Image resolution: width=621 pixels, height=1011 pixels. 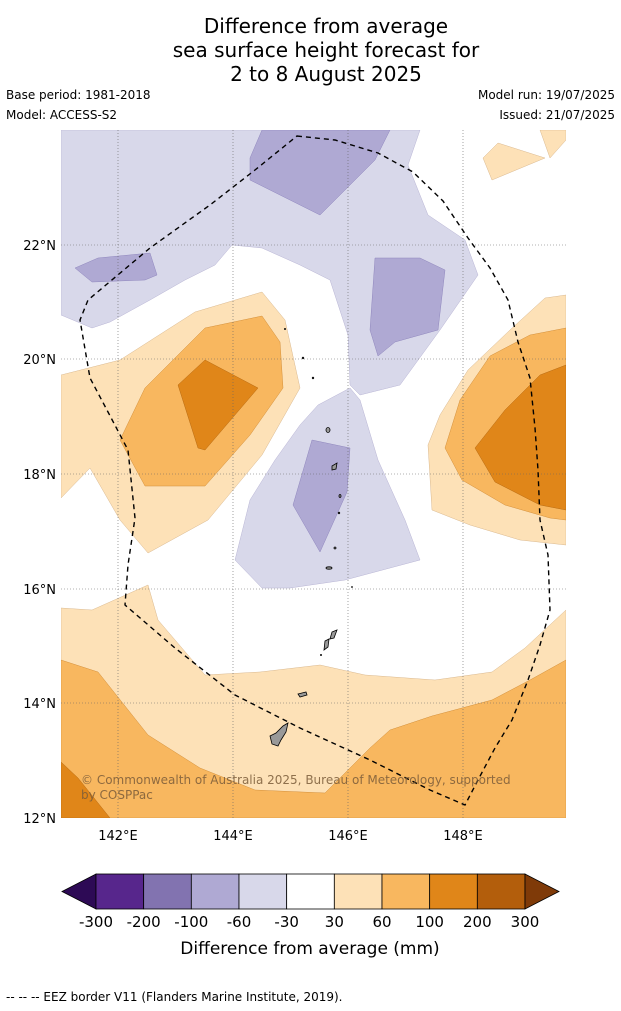 I want to click on model-label: Model: ACCESS-S2, so click(x=62, y=115).